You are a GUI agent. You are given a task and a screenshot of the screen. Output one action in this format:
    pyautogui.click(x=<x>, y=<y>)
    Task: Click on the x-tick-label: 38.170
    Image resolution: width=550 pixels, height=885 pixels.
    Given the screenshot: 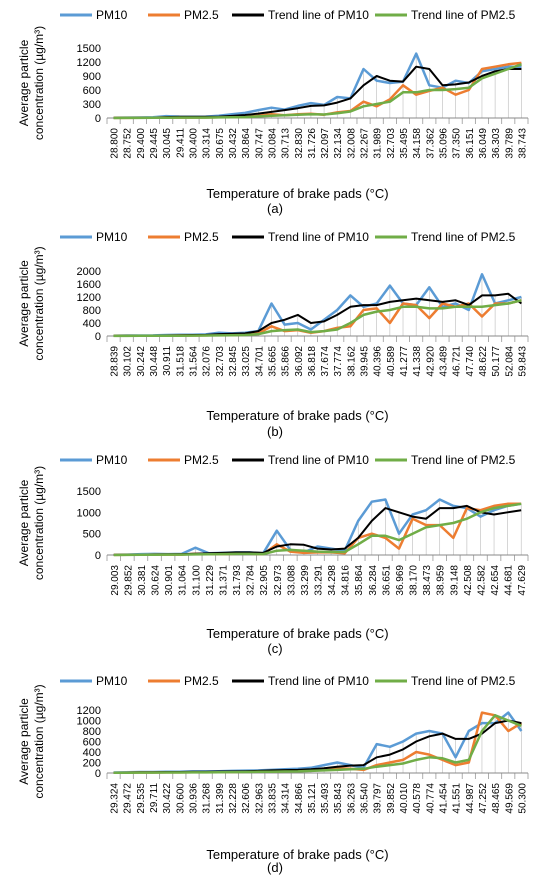 What is the action you would take?
    pyautogui.click(x=414, y=580)
    